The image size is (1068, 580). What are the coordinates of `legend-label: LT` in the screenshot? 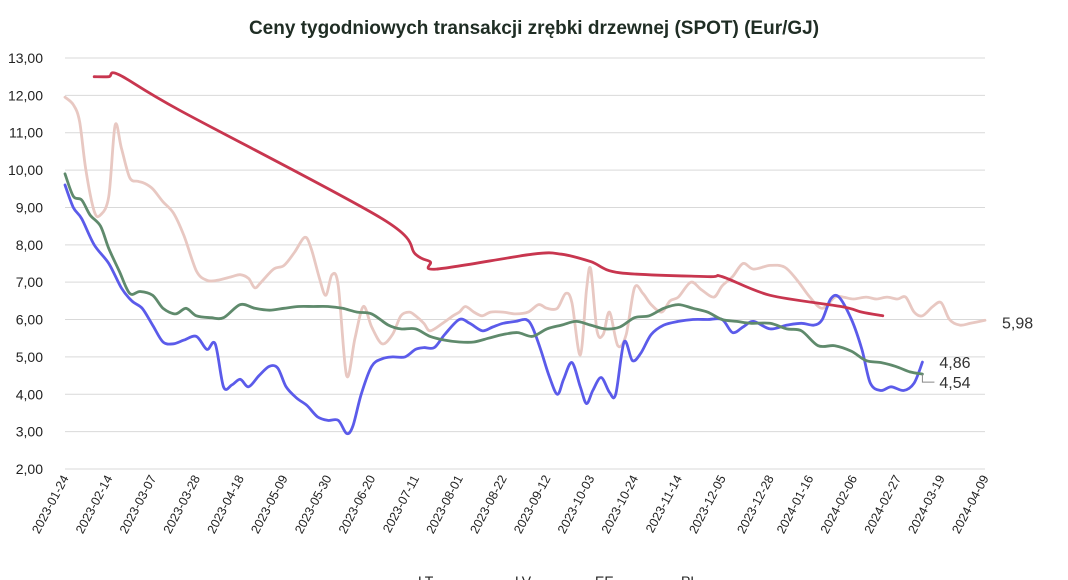 It's located at (426, 576).